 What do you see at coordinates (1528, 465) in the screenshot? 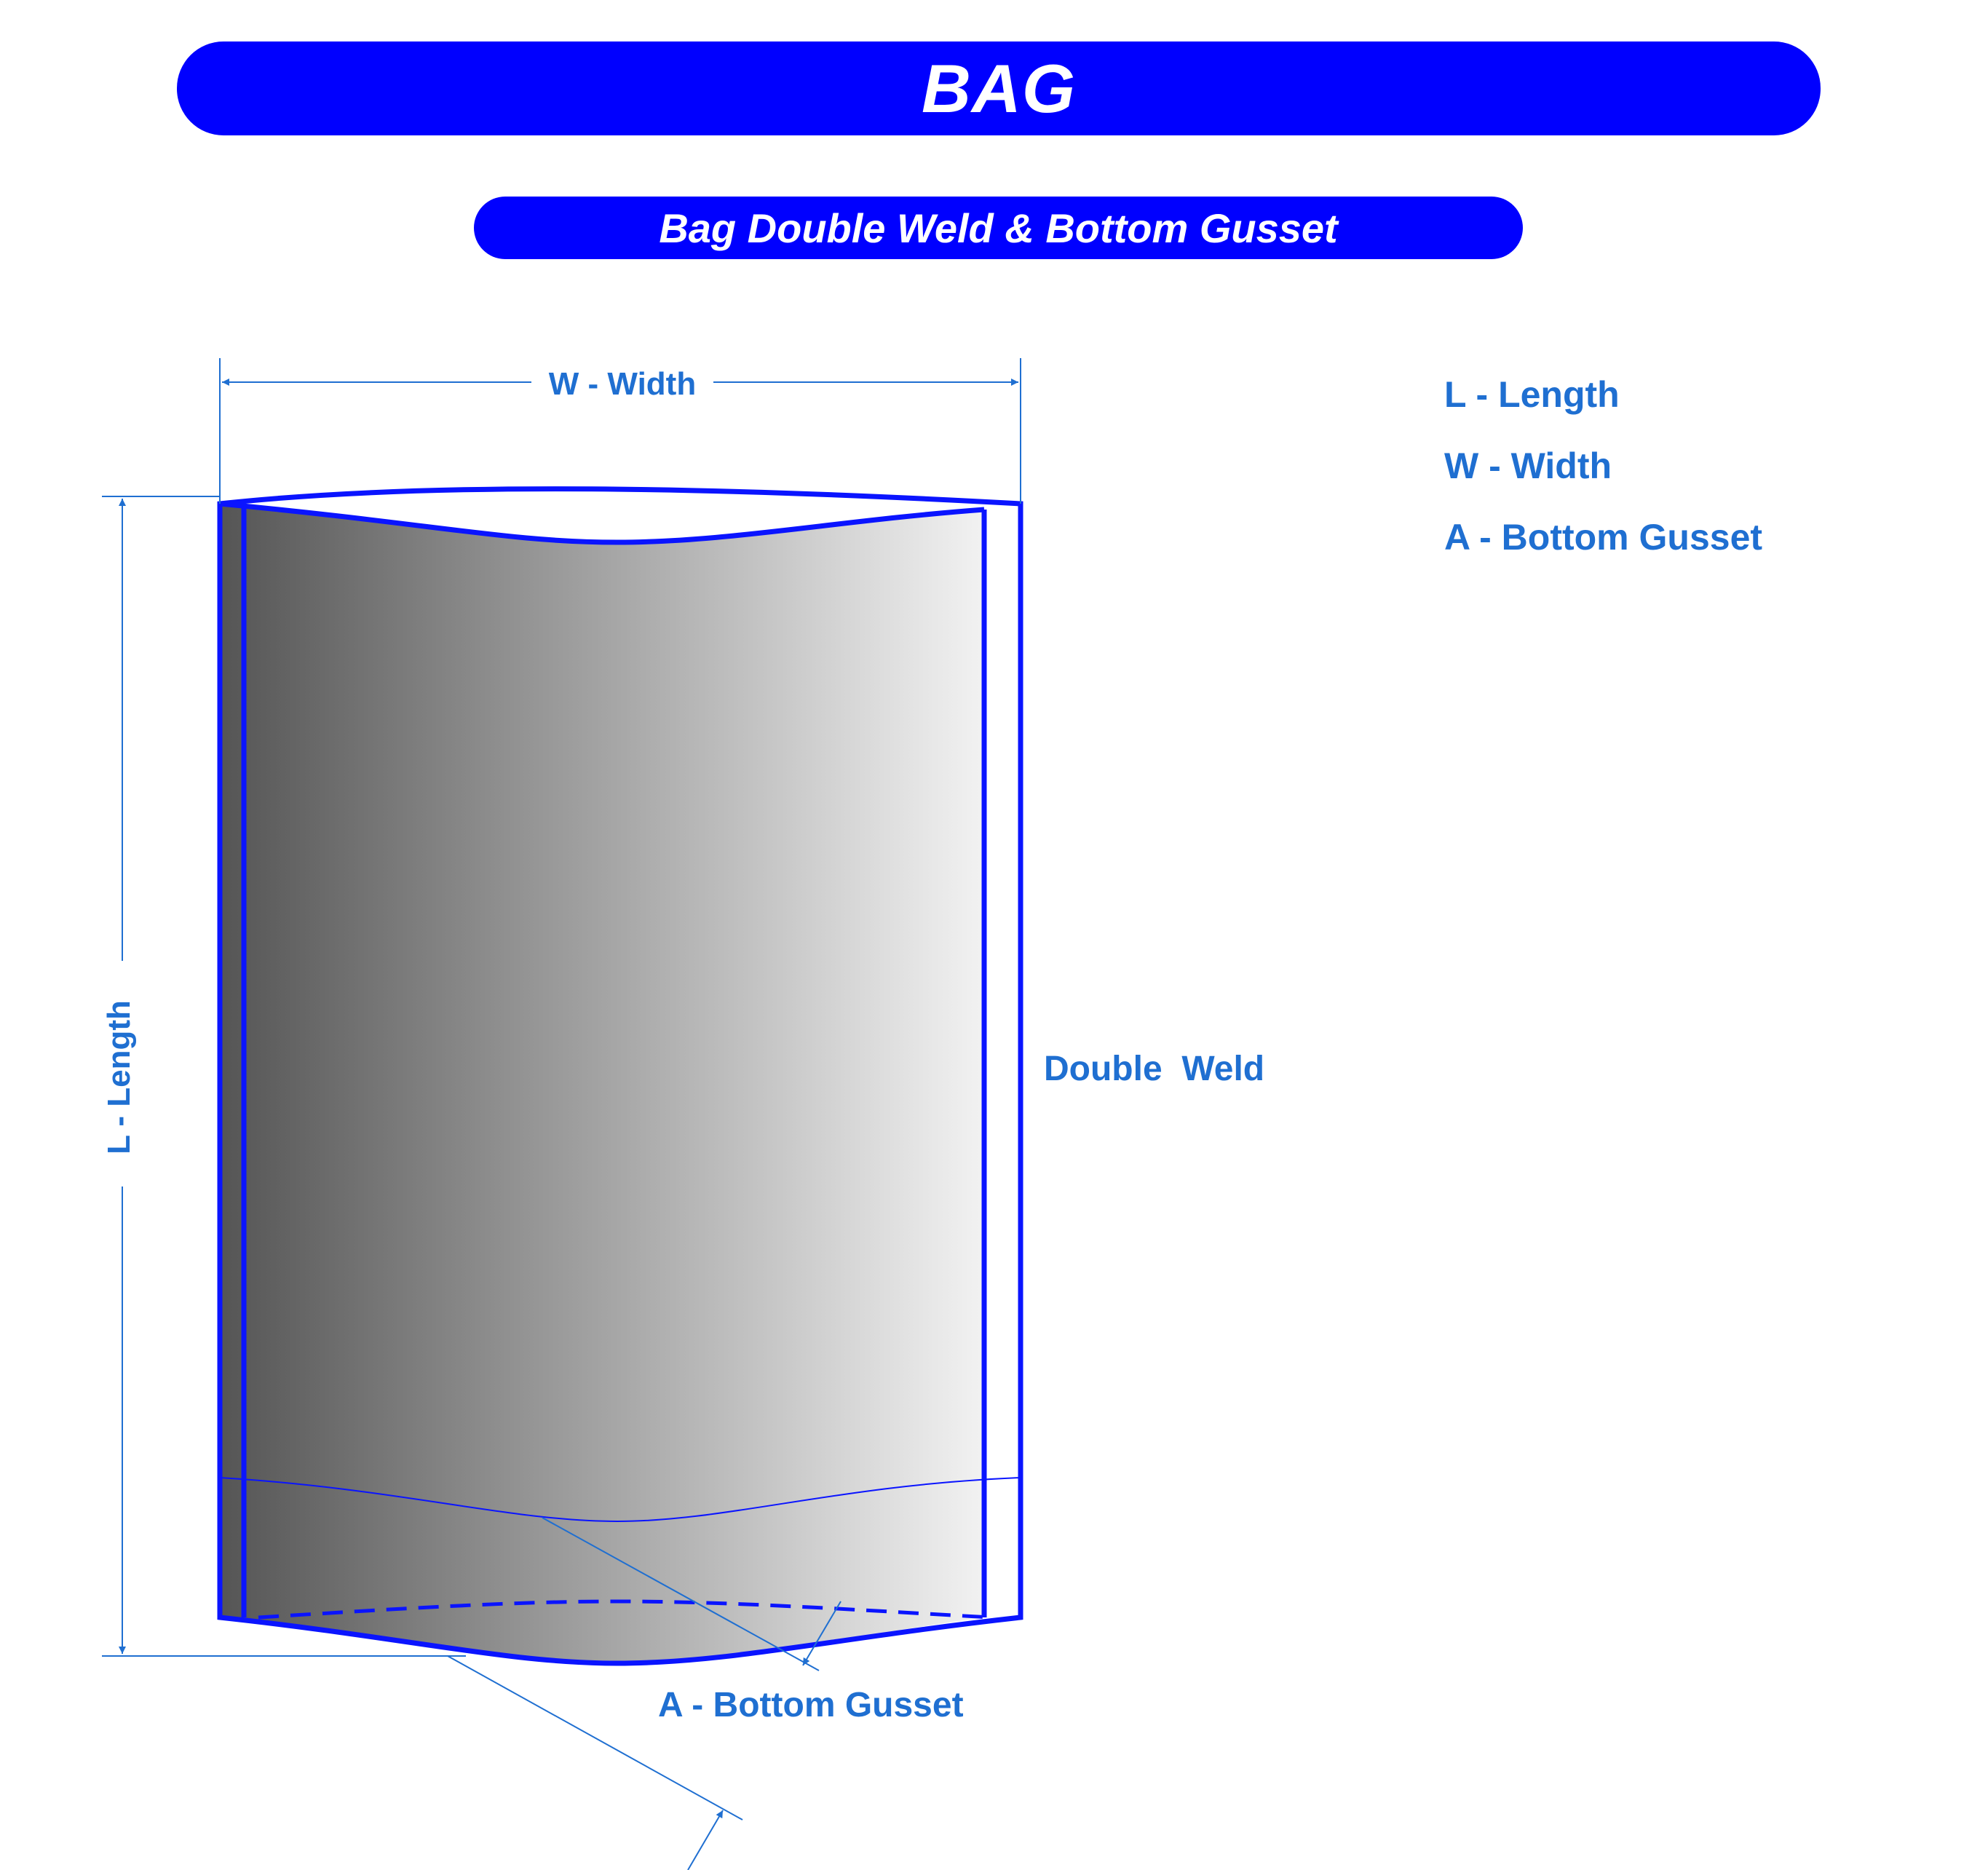
I see `legend-item-width: W - Width` at bounding box center [1528, 465].